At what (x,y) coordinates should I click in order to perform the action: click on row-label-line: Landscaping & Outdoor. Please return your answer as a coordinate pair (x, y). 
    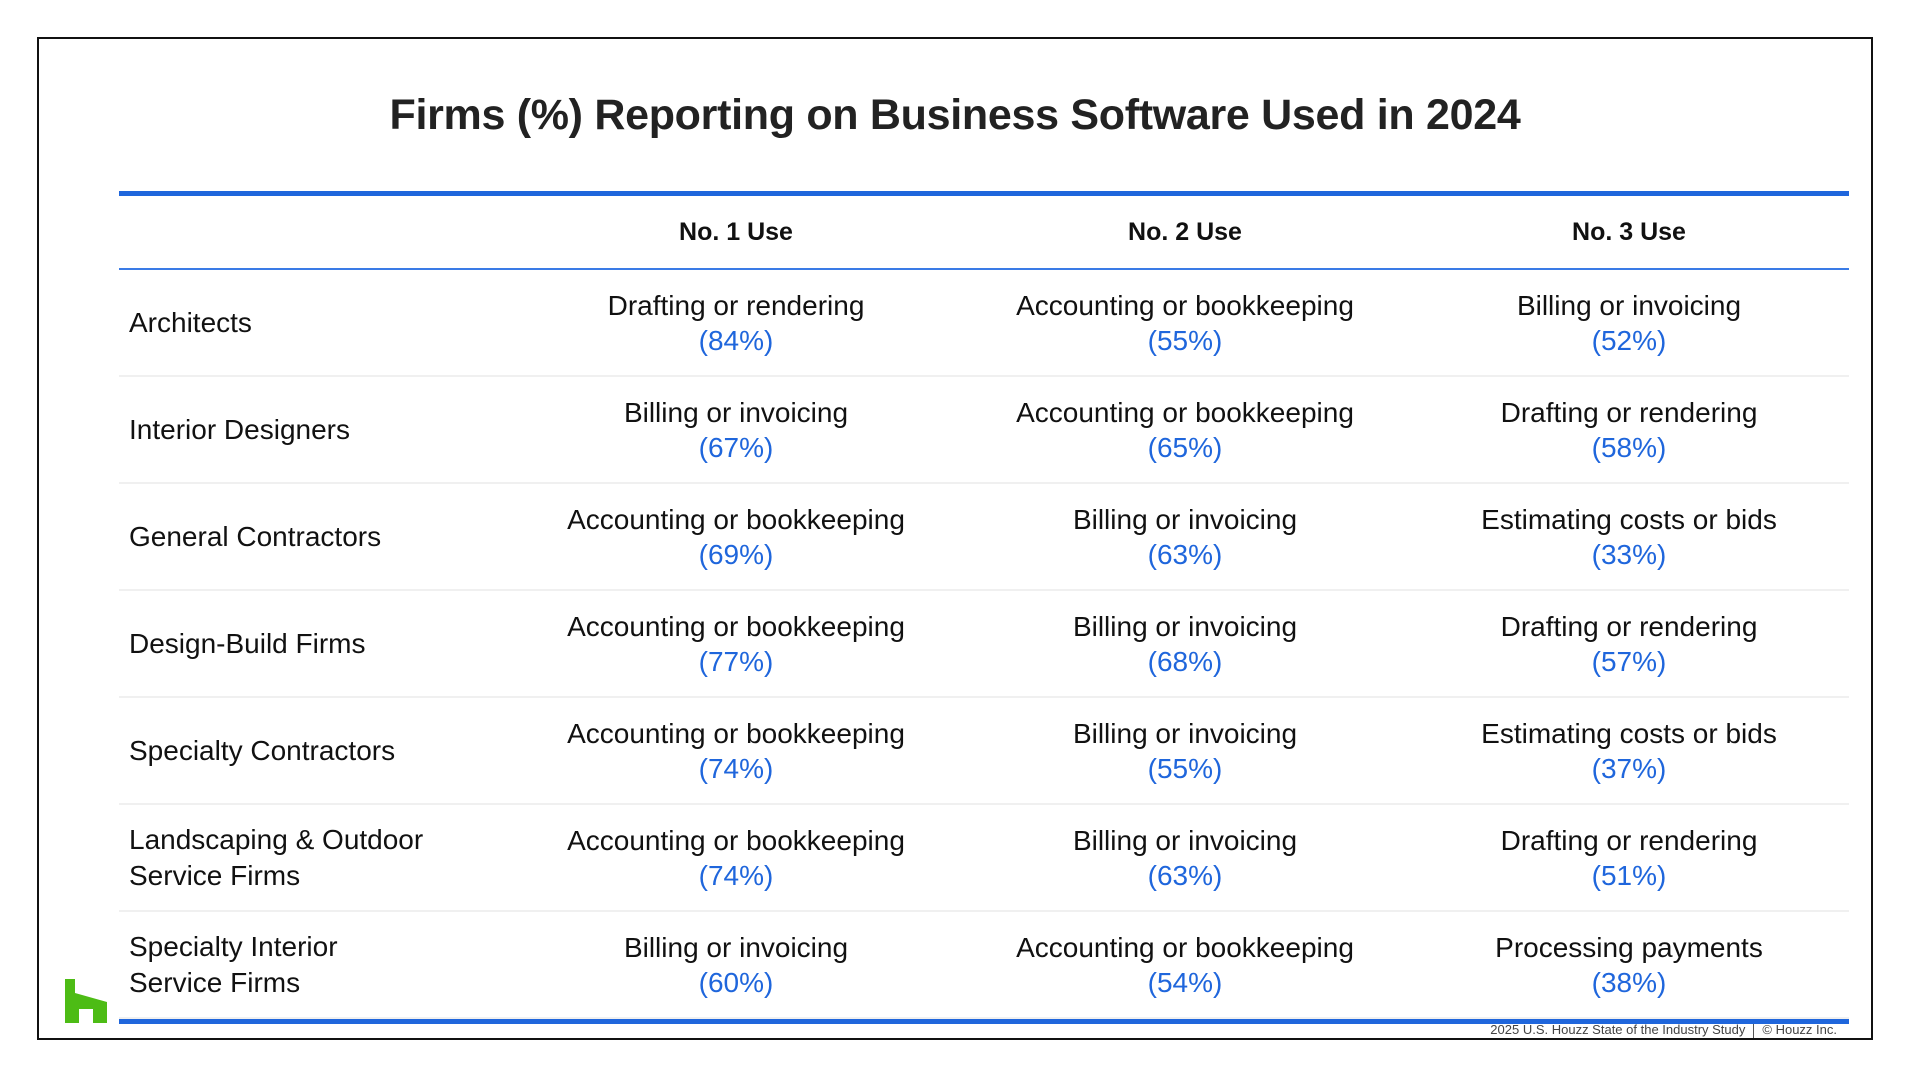
    Looking at the image, I should click on (276, 839).